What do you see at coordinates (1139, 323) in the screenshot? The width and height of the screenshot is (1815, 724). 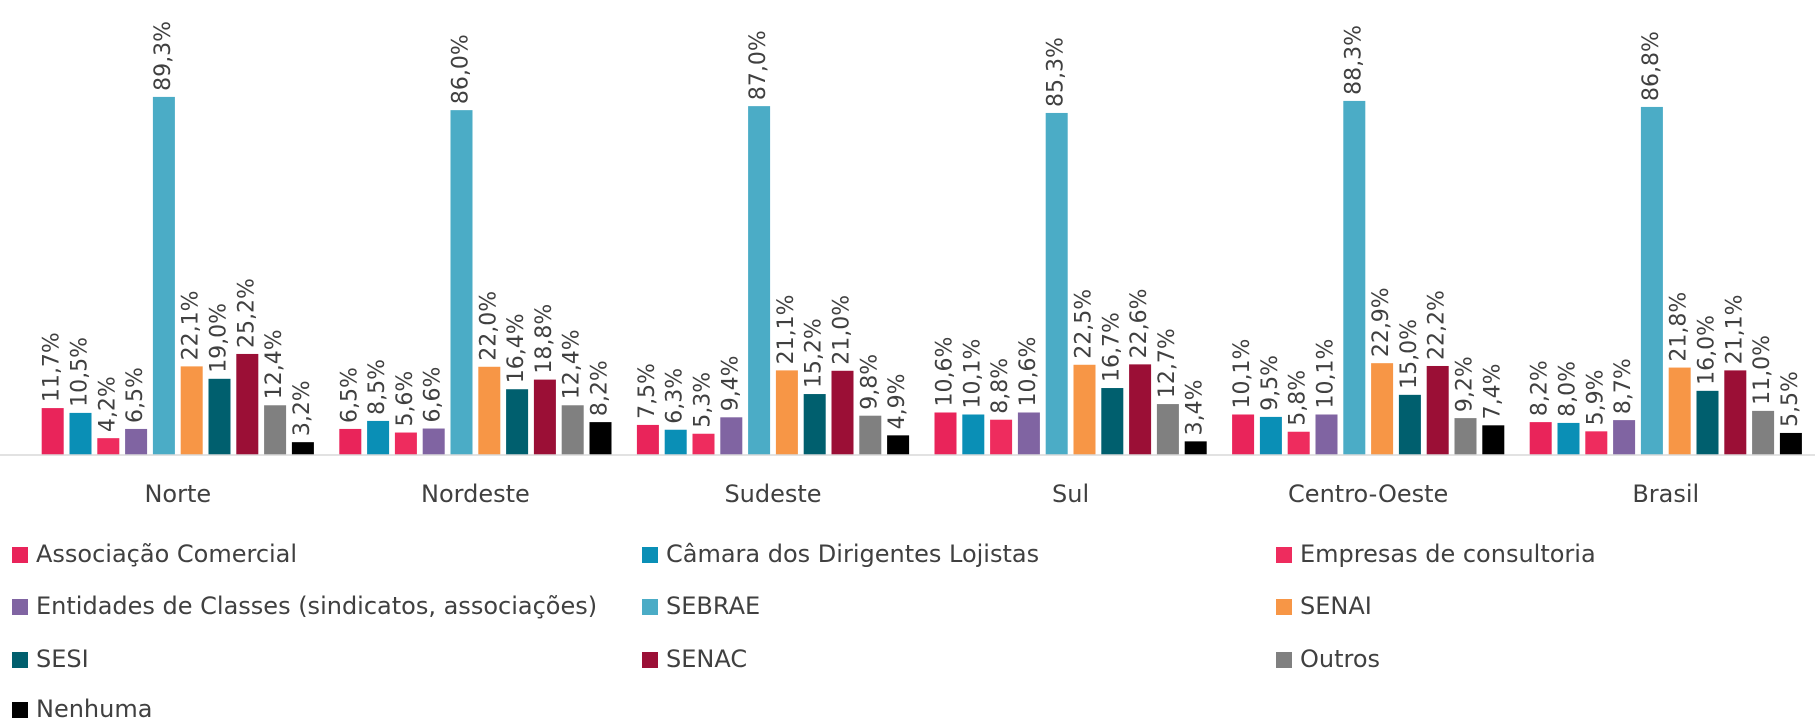 I see `data-label: 22,6%` at bounding box center [1139, 323].